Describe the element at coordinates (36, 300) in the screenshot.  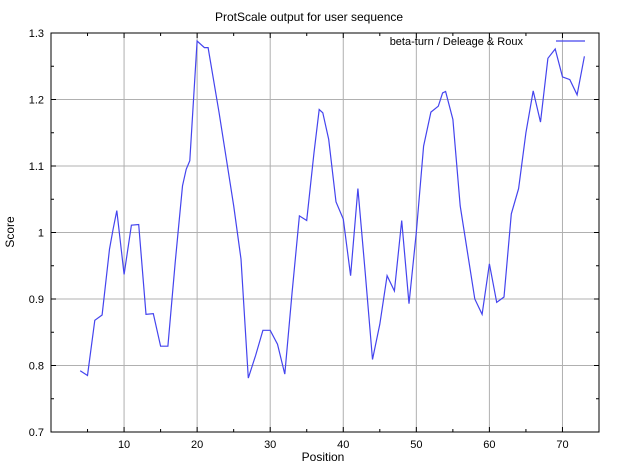
I see `y-tick-label: 0.9` at that location.